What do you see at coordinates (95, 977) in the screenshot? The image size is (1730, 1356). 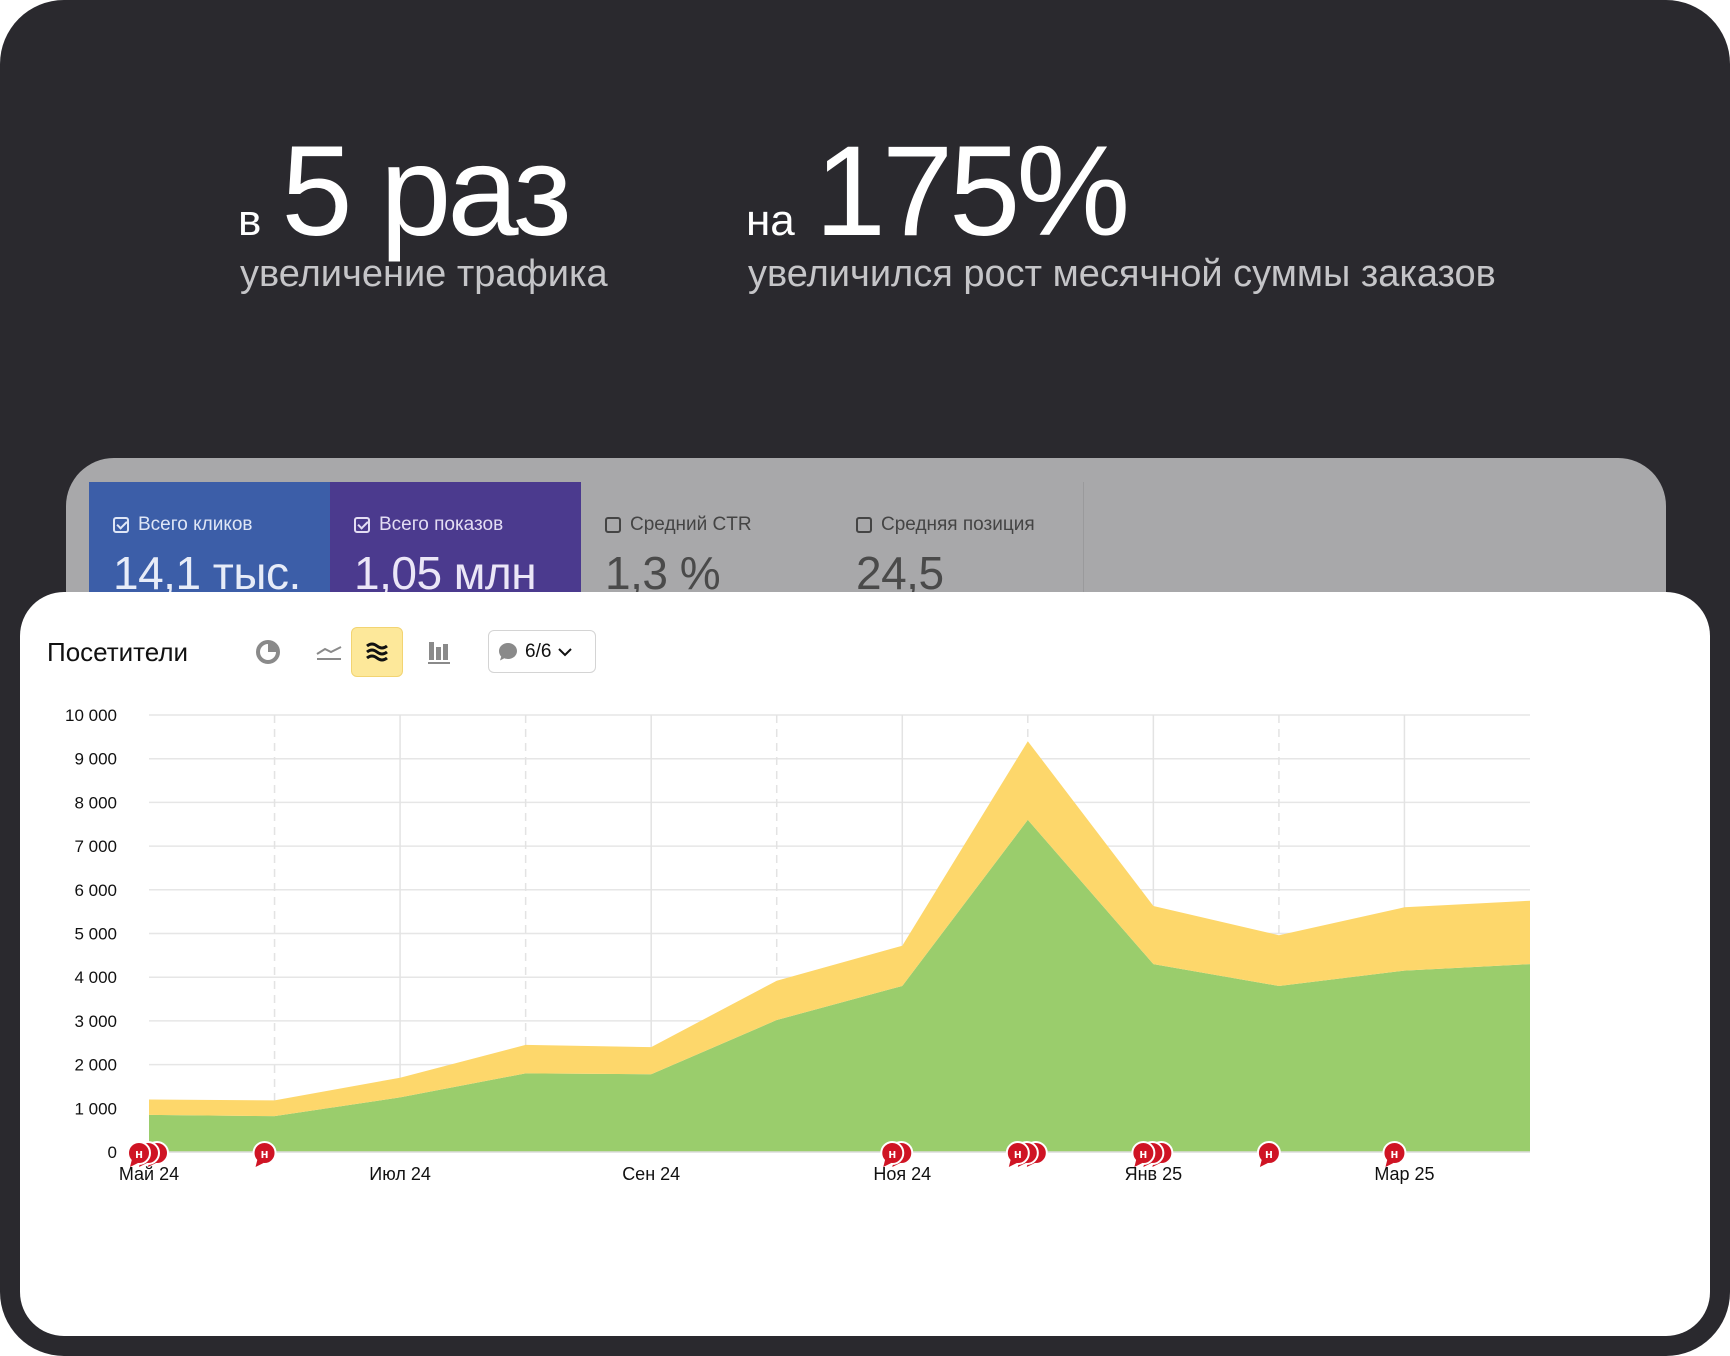 I see `y-tick-label: 4 000` at bounding box center [95, 977].